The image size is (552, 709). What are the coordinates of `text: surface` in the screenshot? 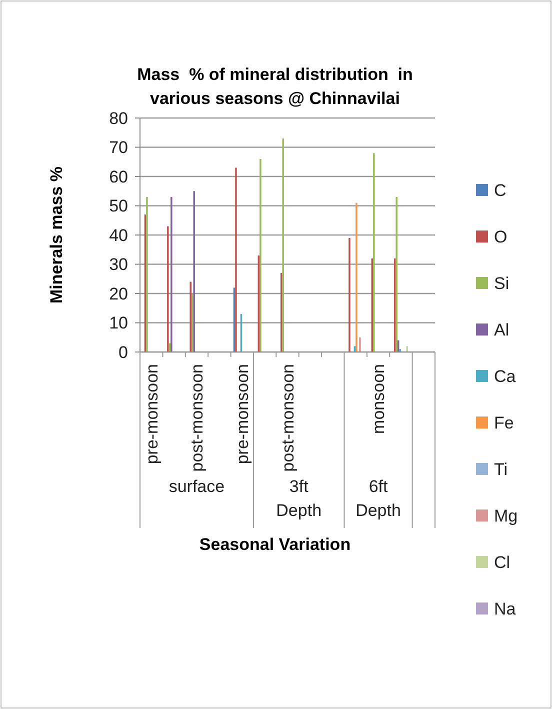 It's located at (196, 486).